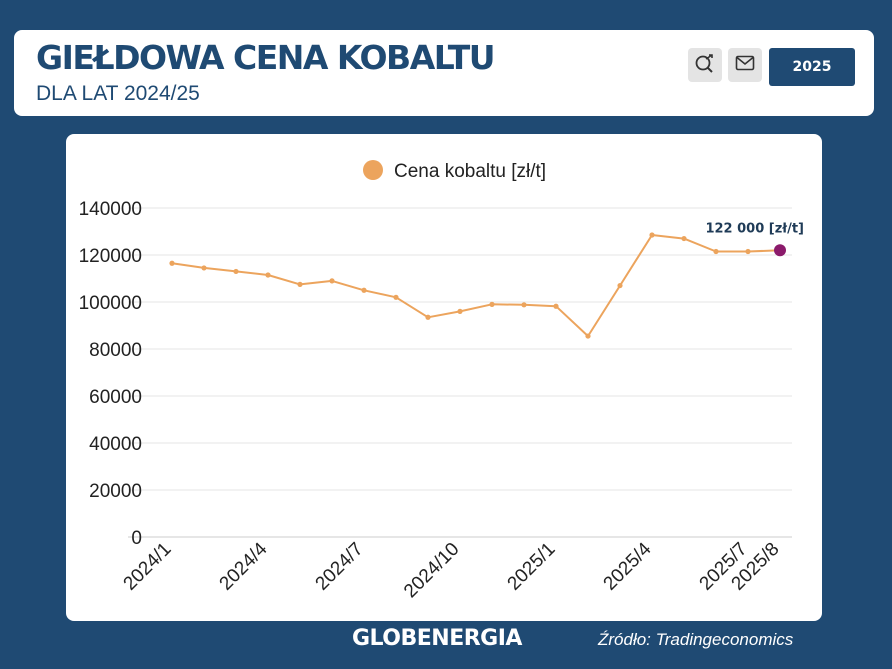 This screenshot has width=892, height=669. What do you see at coordinates (115, 444) in the screenshot?
I see `y-tick-label: 40000` at bounding box center [115, 444].